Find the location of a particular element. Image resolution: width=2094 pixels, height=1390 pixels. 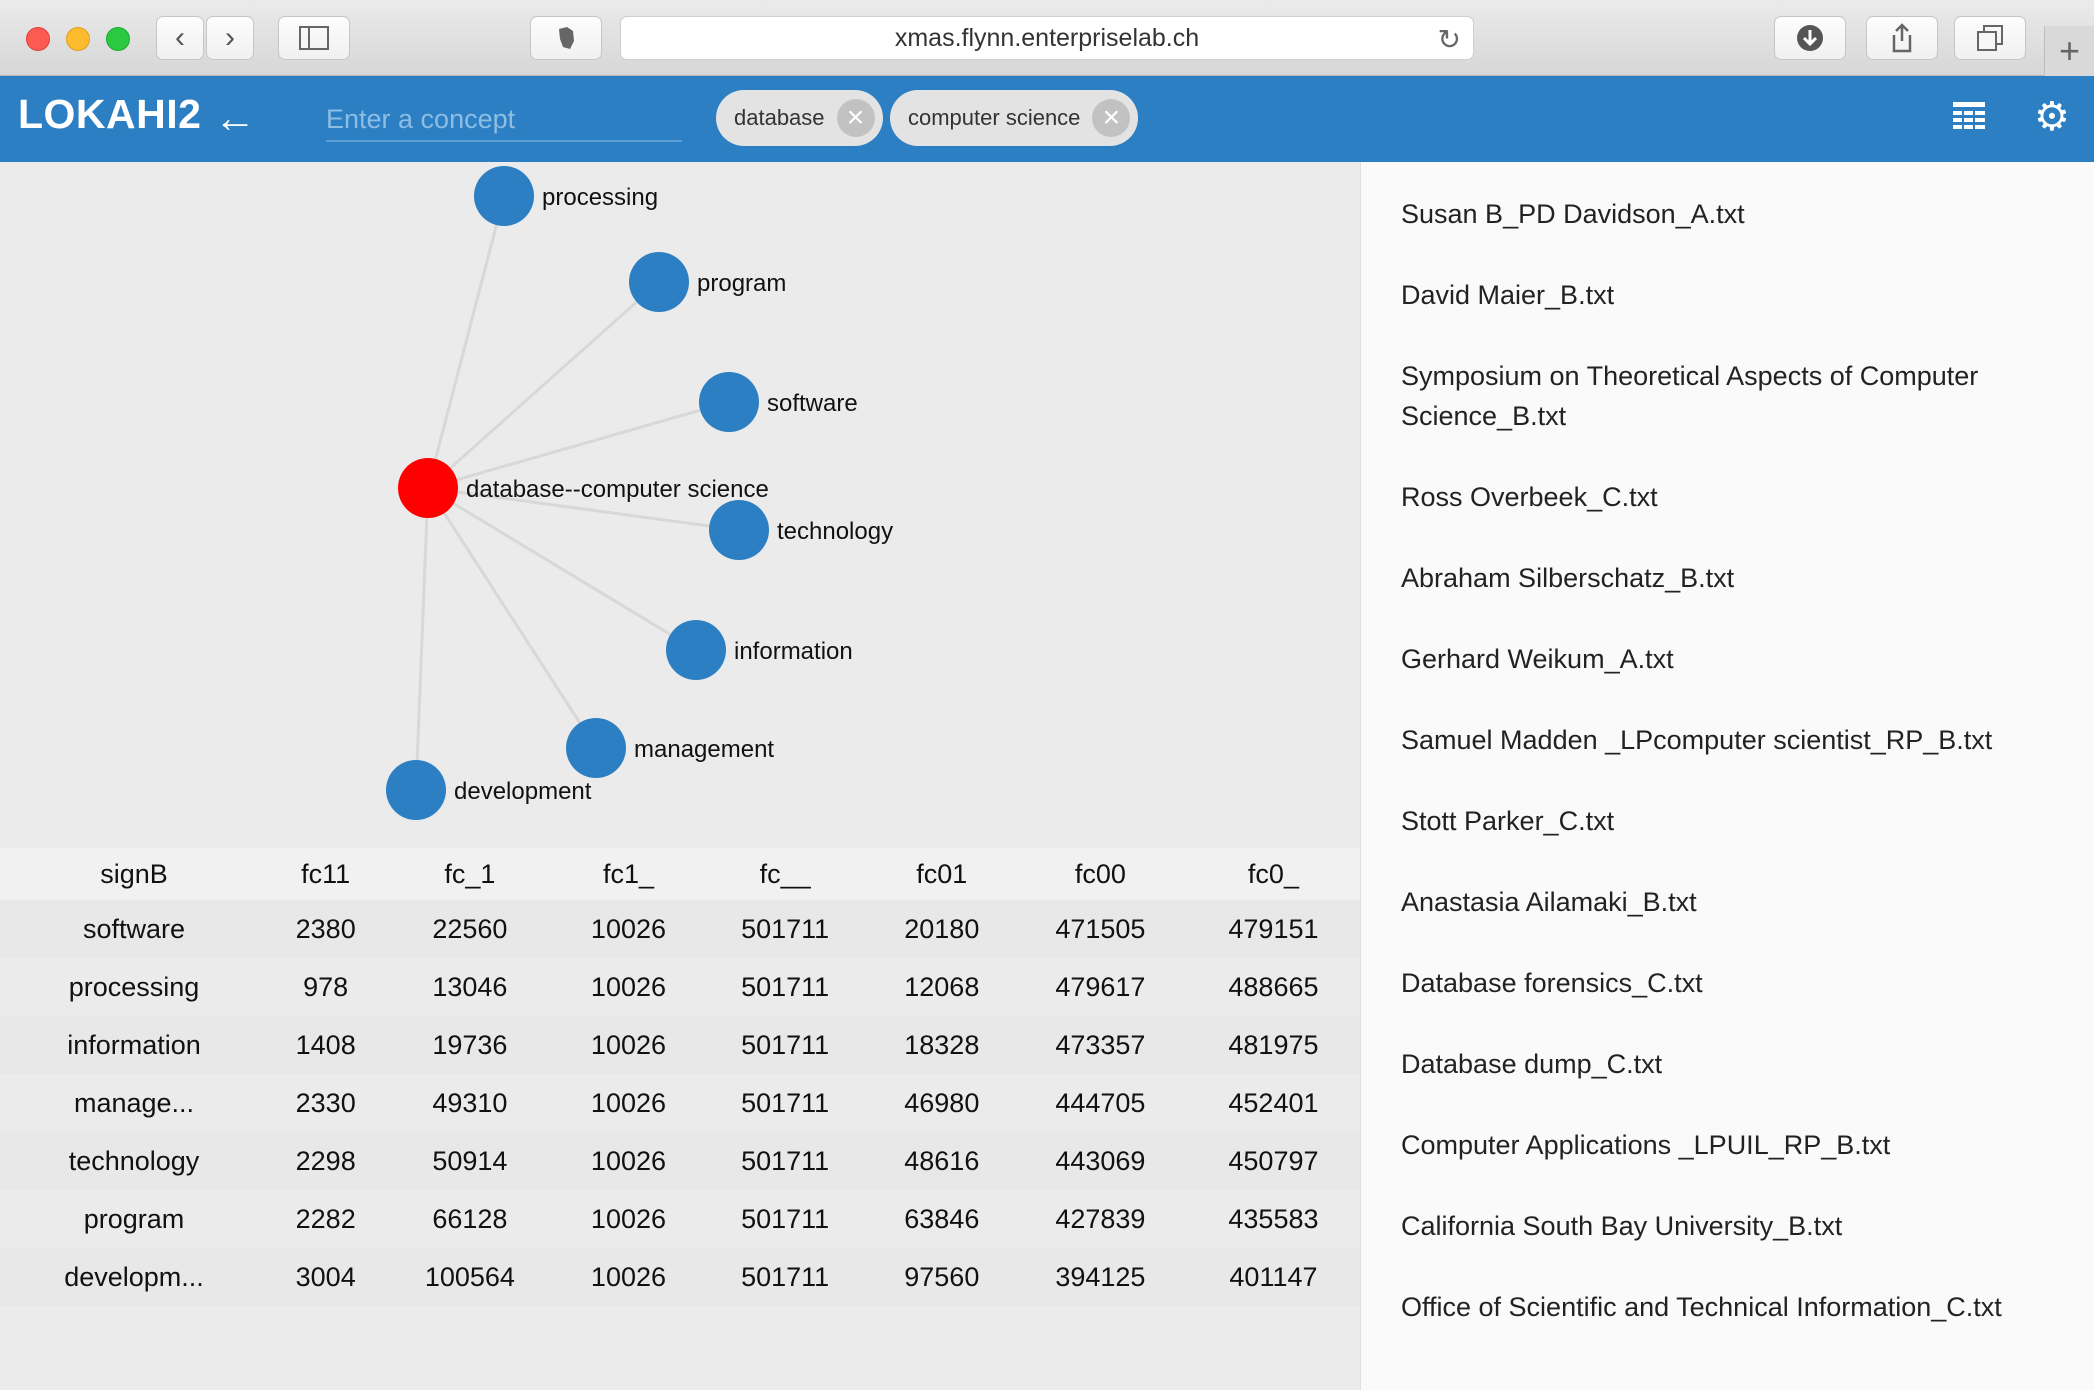

table-cell: 19736 is located at coordinates (470, 1045).